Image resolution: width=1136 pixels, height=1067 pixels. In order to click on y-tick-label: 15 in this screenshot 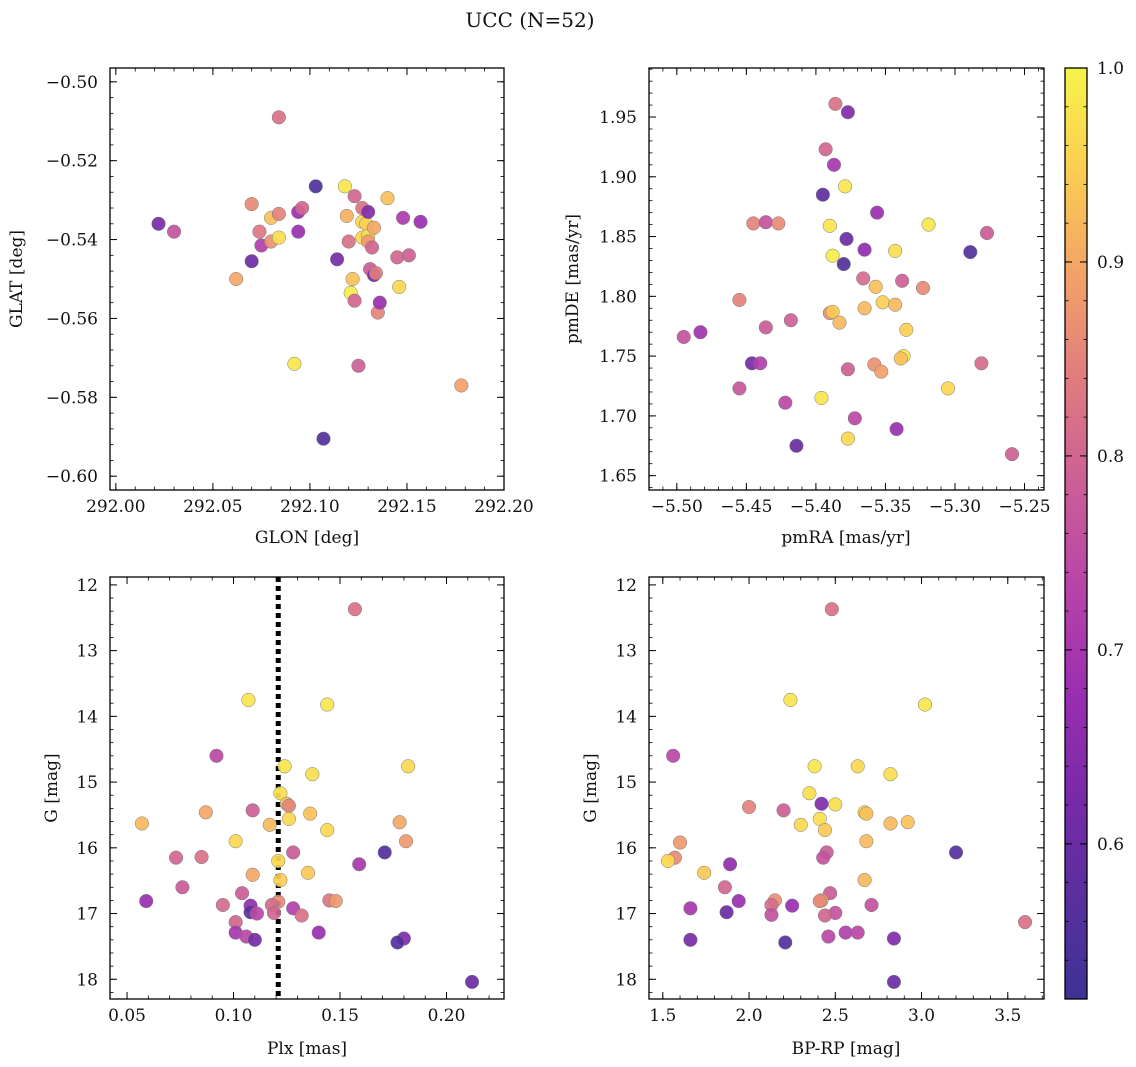, I will do `click(626, 783)`.